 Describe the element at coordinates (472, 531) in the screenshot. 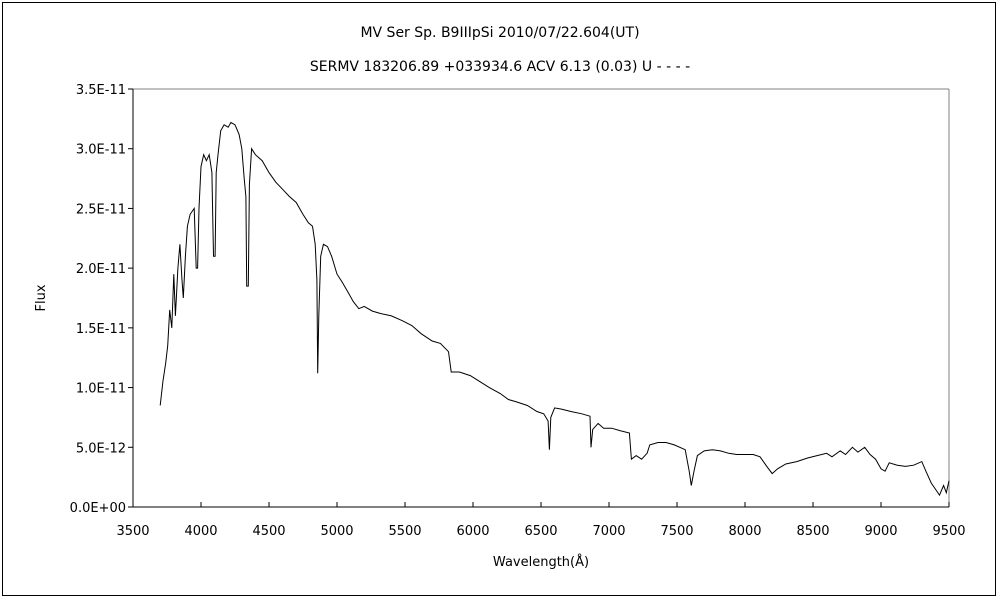

I see `x-tick-label: 6000` at that location.